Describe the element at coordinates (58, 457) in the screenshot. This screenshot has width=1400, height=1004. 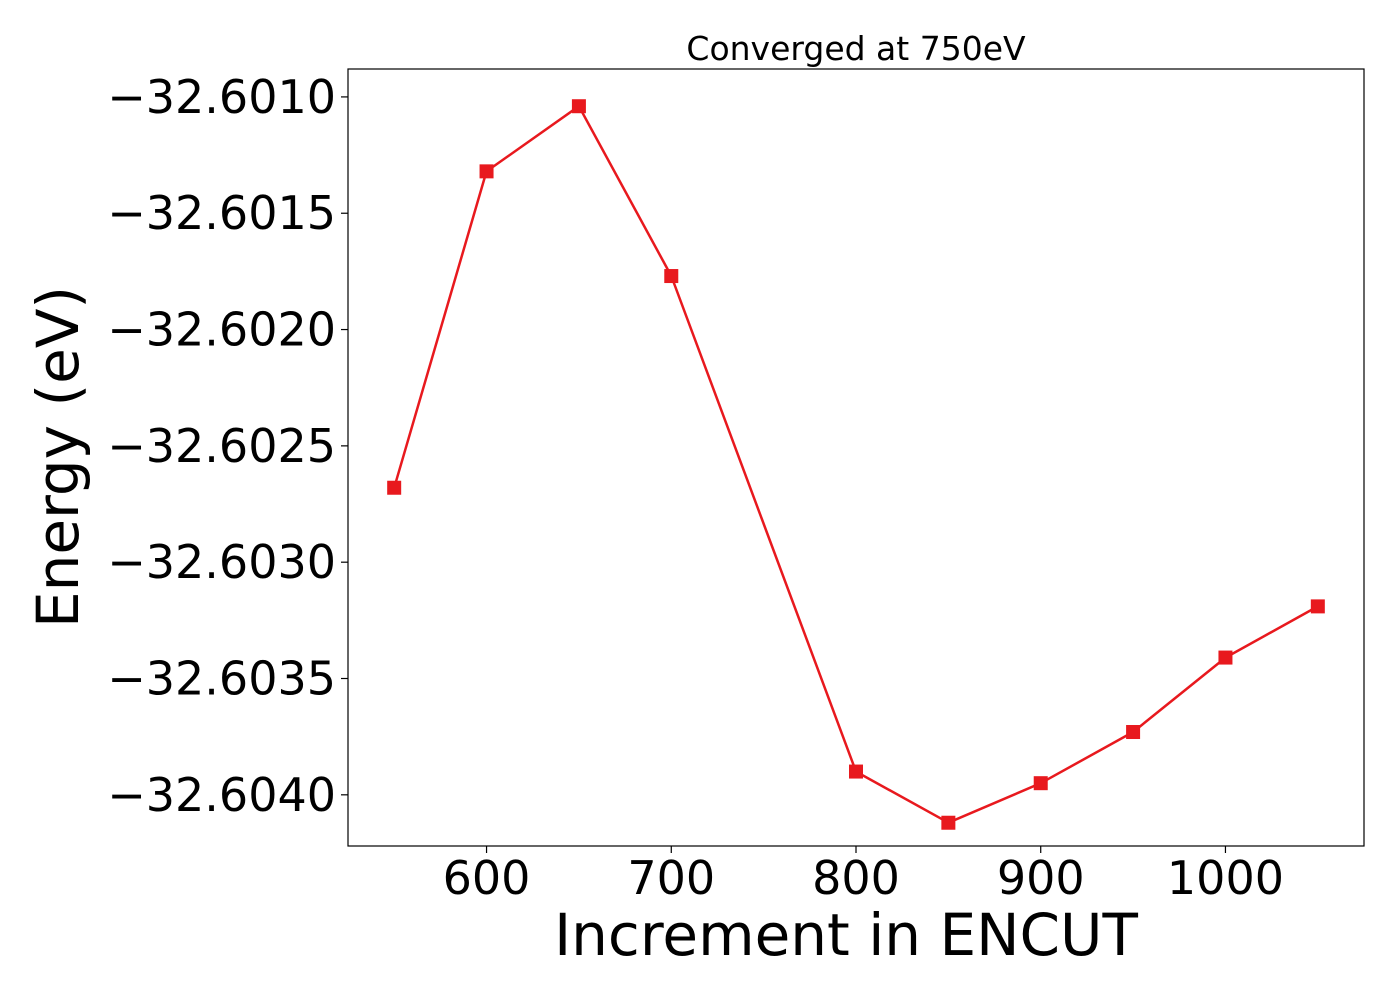
I see `y-axis-label: Energy (eV)` at that location.